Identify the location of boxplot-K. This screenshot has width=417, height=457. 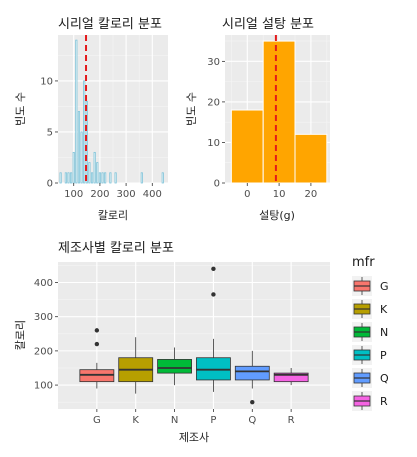
(136, 365).